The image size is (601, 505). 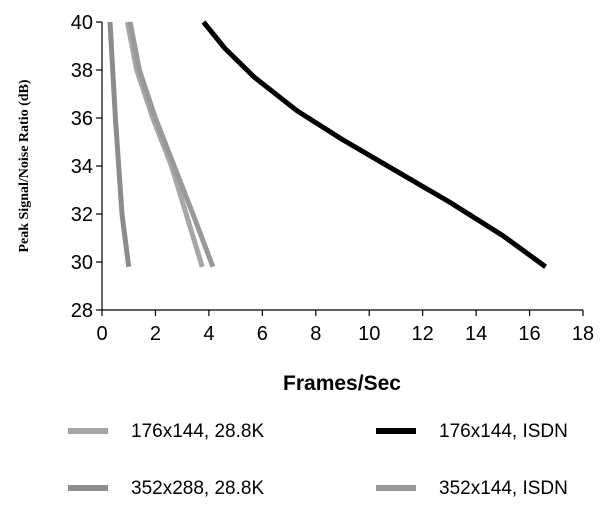 What do you see at coordinates (529, 334) in the screenshot?
I see `x-tick-label: 16` at bounding box center [529, 334].